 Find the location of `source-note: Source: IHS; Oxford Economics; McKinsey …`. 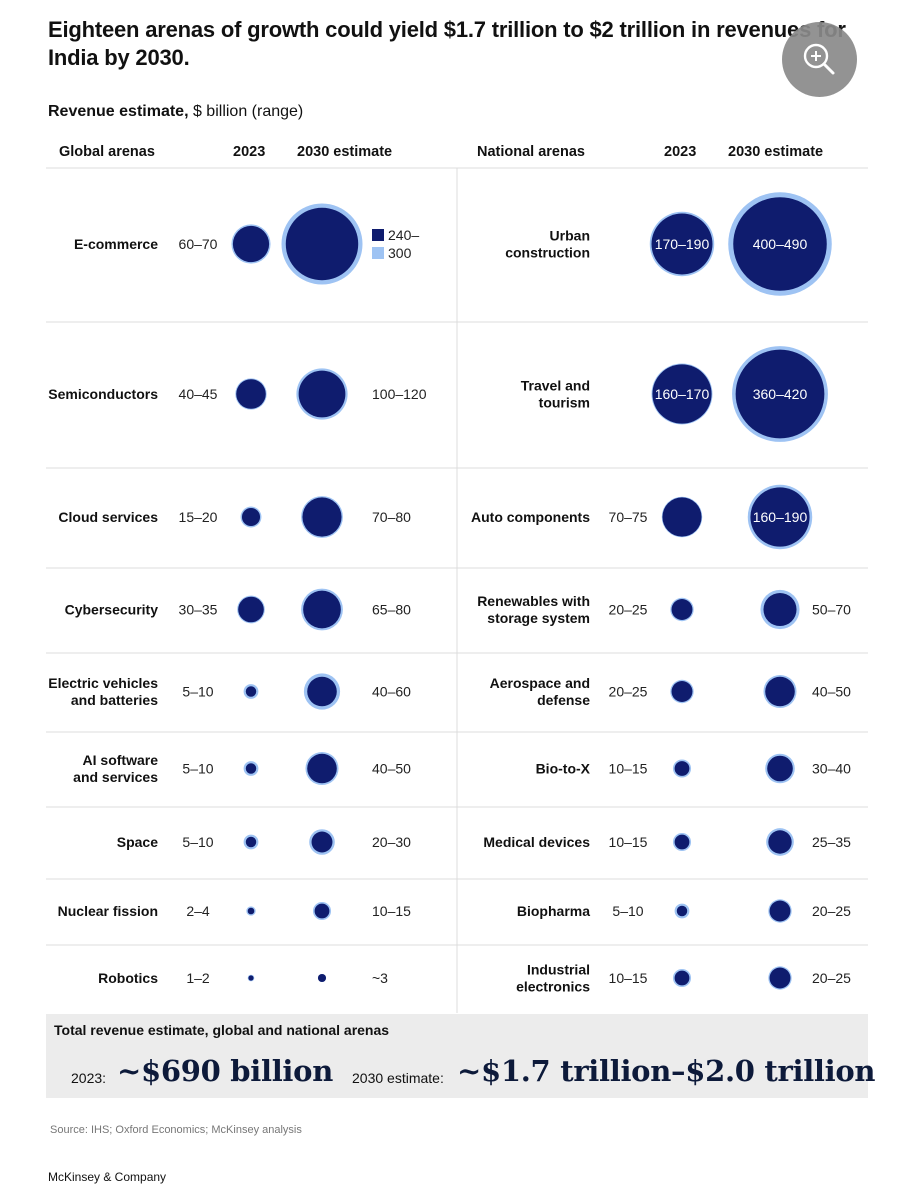

source-note: Source: IHS; Oxford Economics; McKinsey … is located at coordinates (176, 1130).